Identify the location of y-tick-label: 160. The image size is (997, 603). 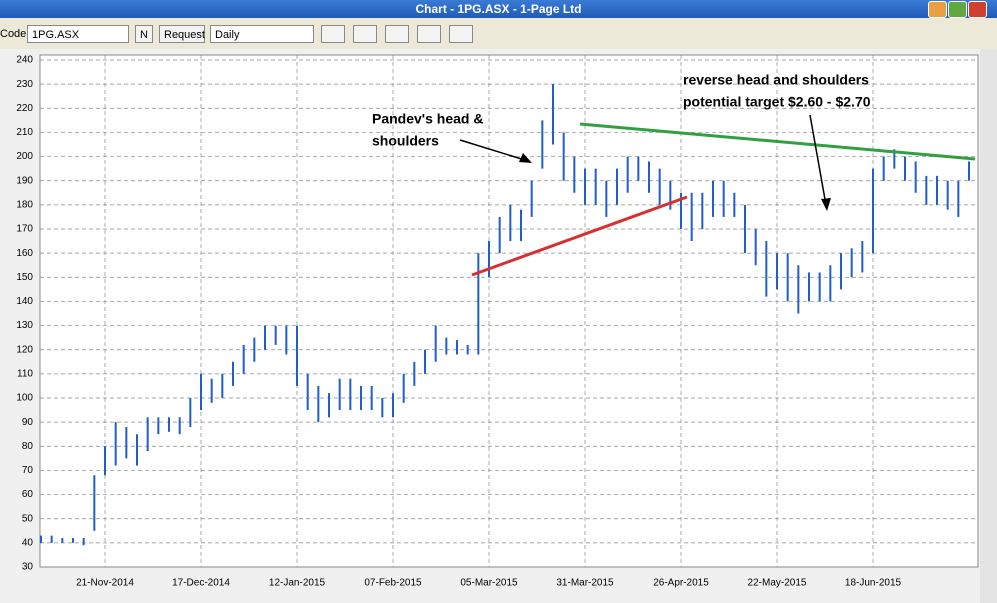
(24, 253).